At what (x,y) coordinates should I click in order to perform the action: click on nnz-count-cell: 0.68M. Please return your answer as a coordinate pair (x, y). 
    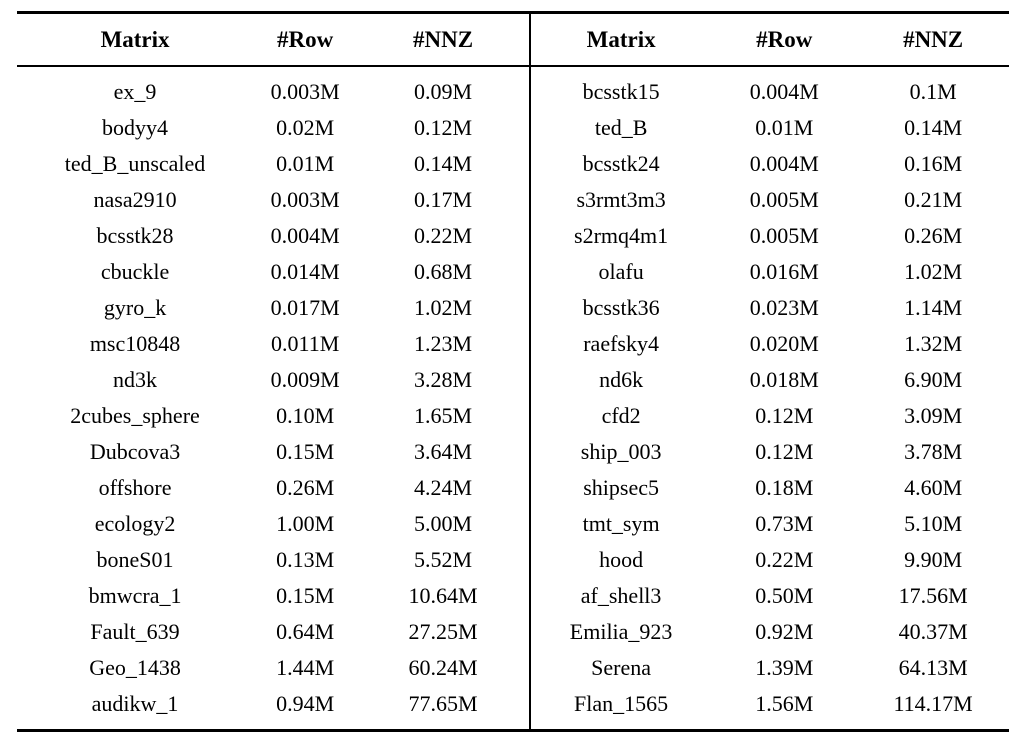
    Looking at the image, I should click on (443, 271).